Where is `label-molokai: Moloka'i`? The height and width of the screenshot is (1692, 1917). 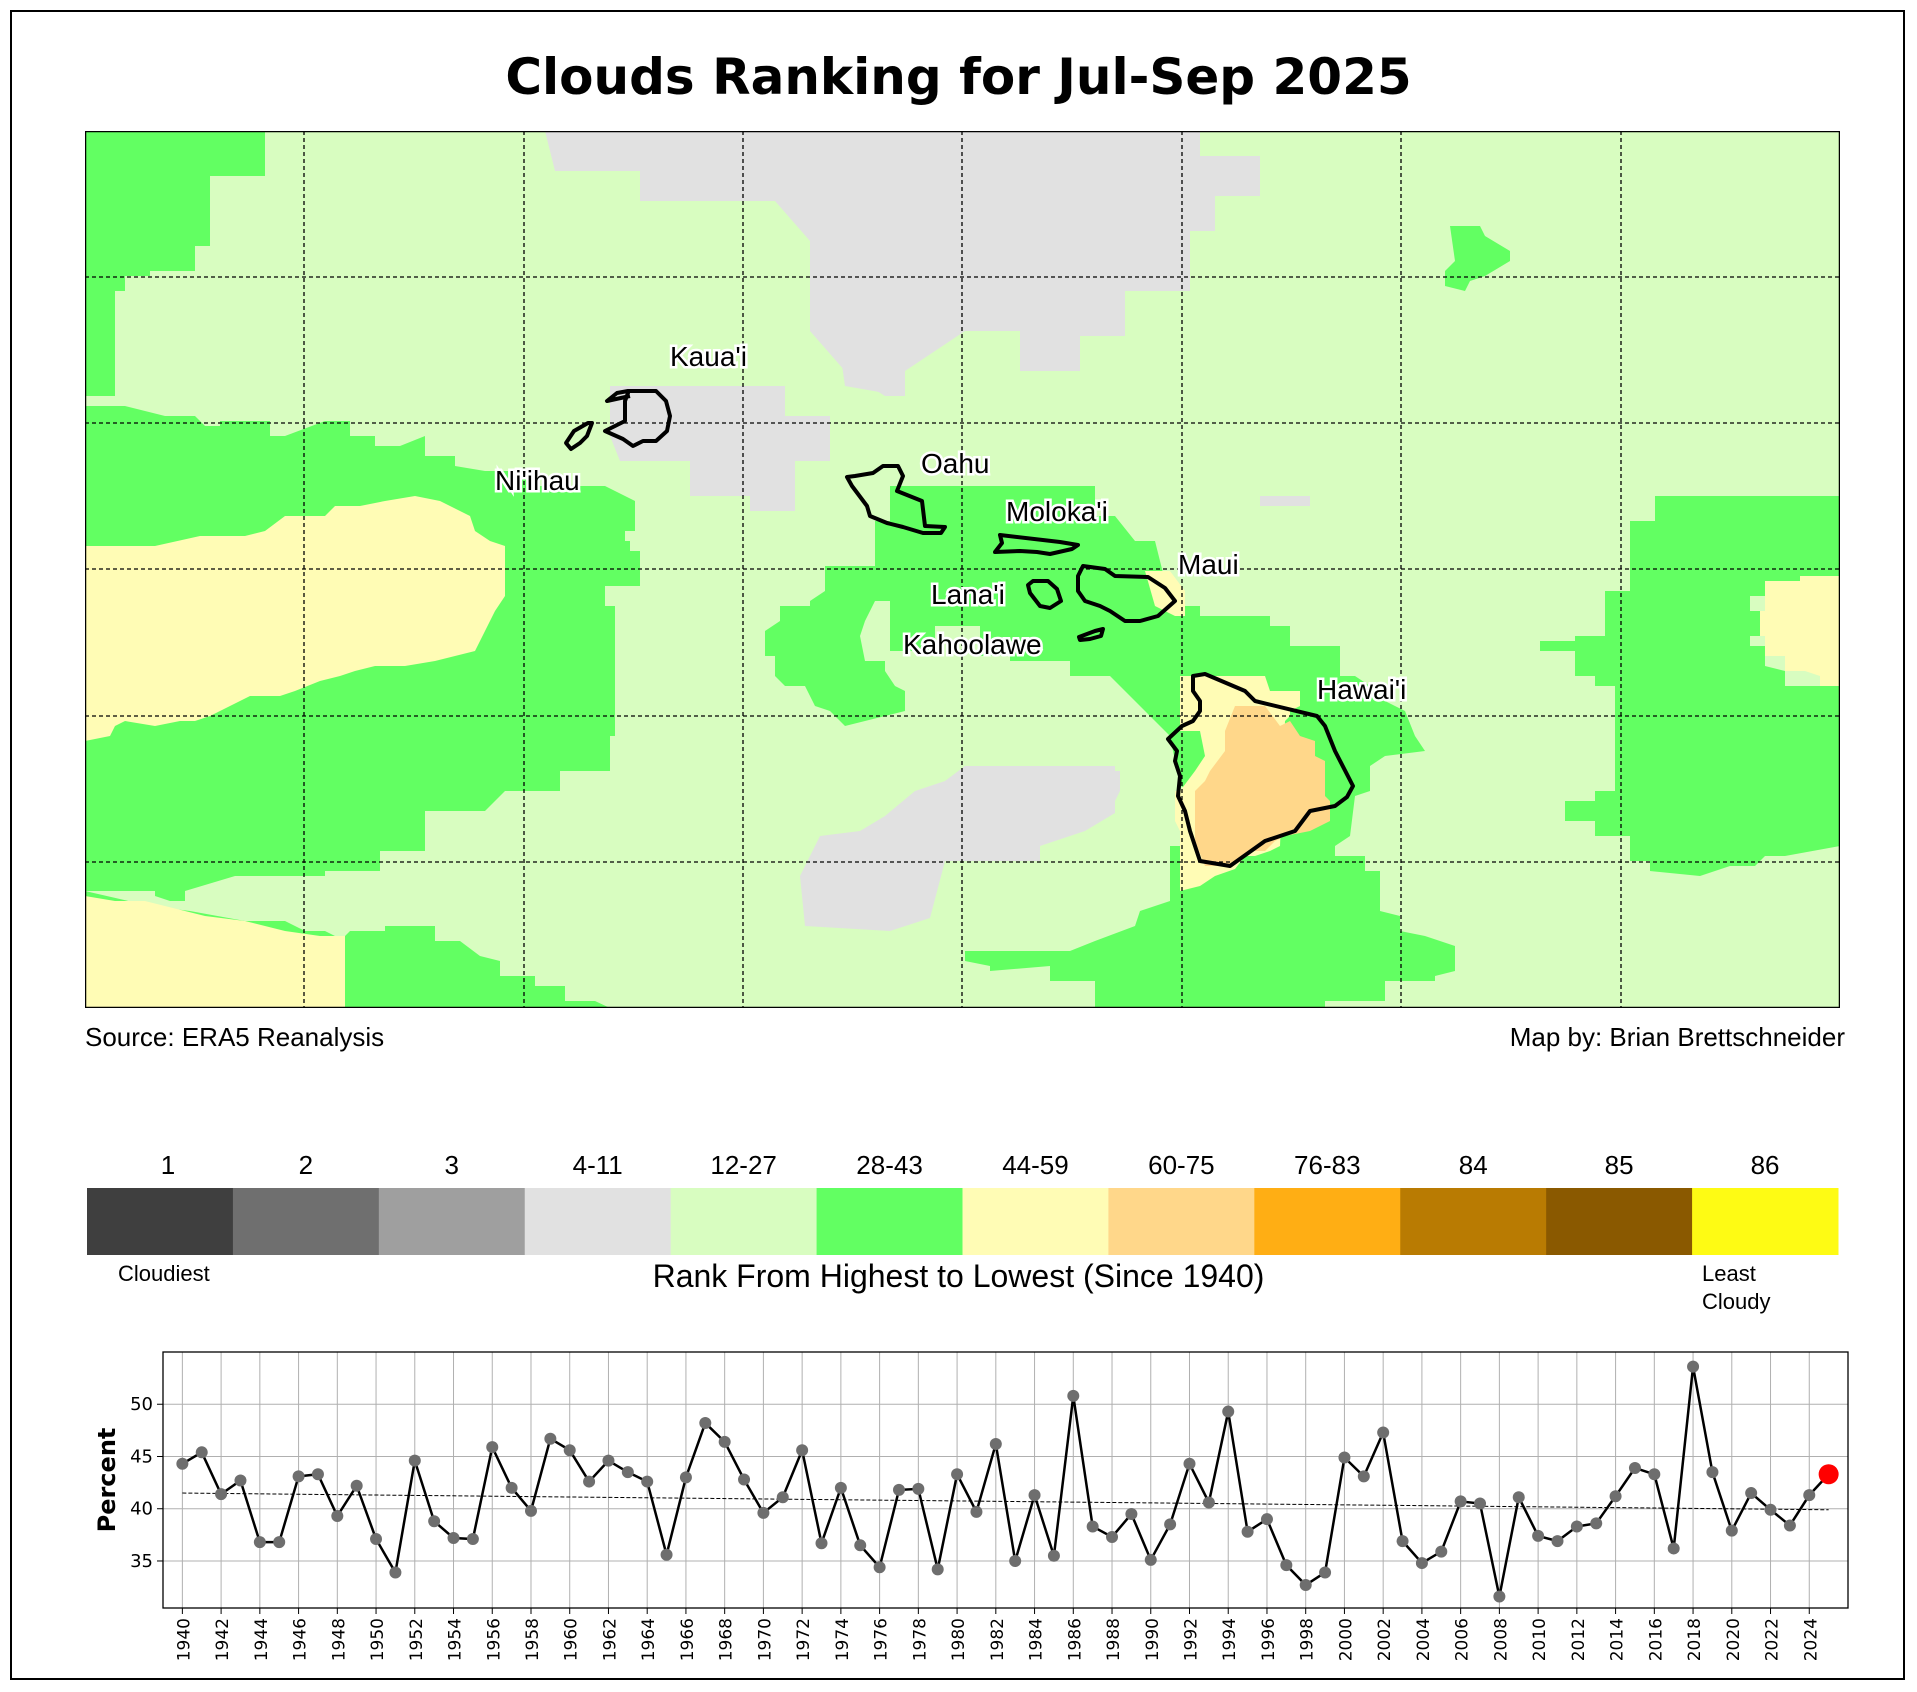 label-molokai: Moloka'i is located at coordinates (1057, 511).